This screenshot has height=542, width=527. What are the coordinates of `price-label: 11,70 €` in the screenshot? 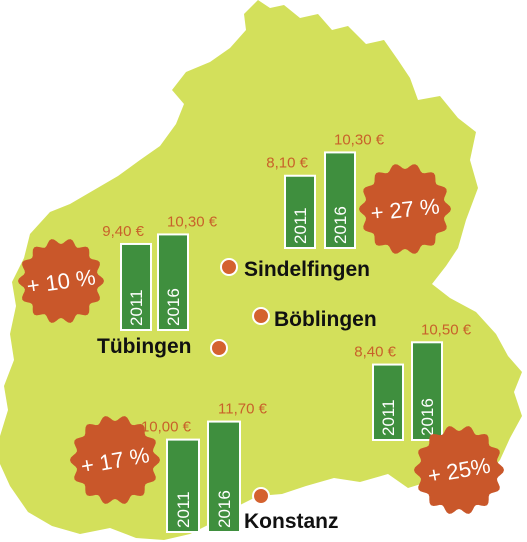 It's located at (243, 409).